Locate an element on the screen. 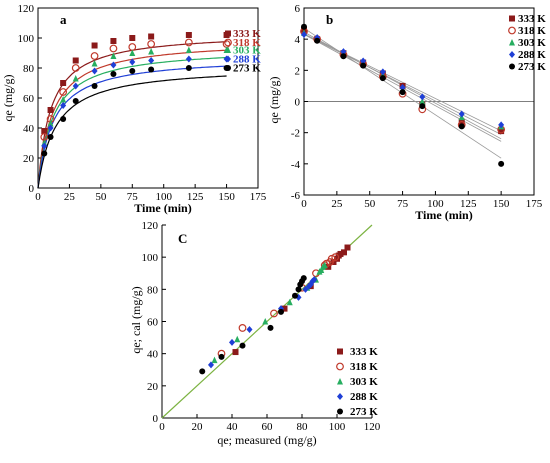 Image resolution: width=550 pixels, height=463 pixels. y-tick-label: 40 is located at coordinates (29, 129).